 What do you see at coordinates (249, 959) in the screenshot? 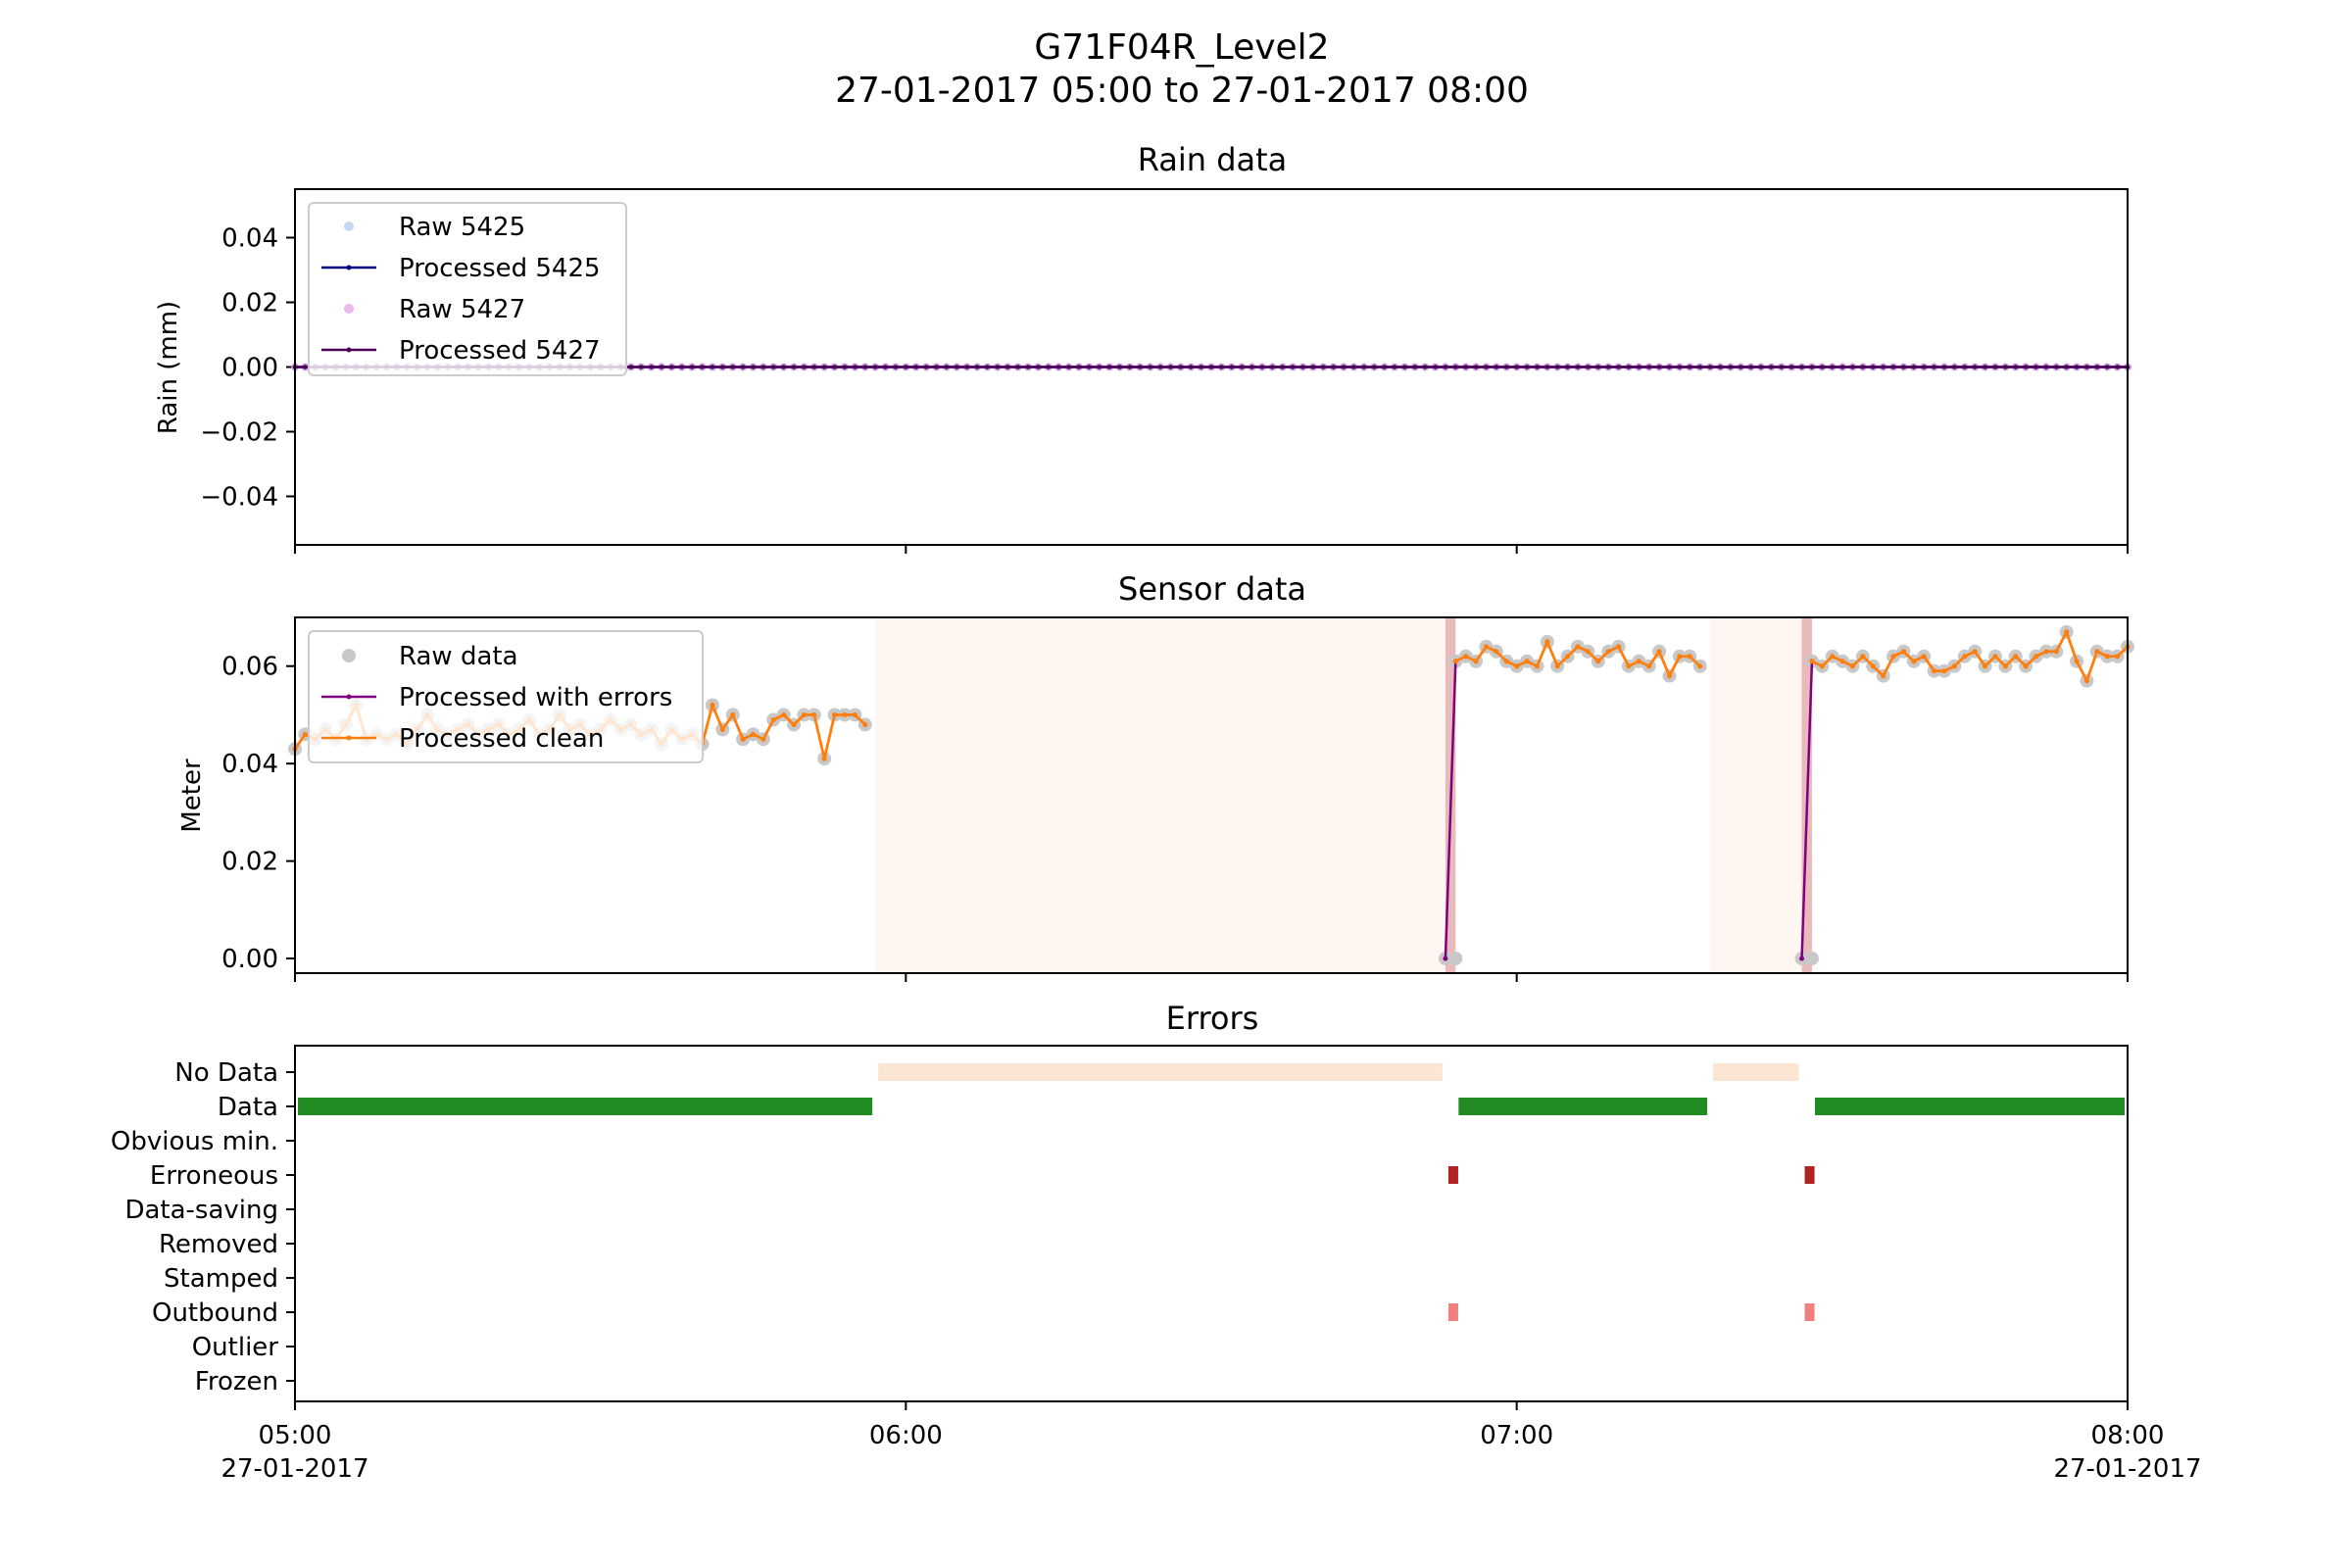
I see `sensor-y-tick-label: 0.00` at bounding box center [249, 959].